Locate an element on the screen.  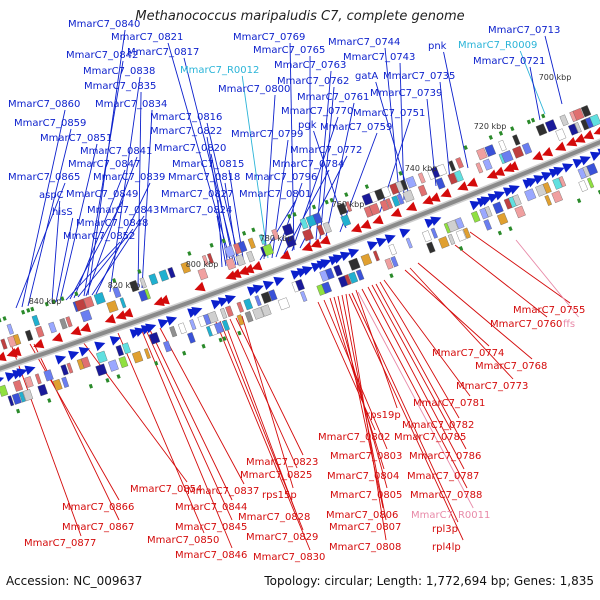
gene-label: MmarC7_0772 is located at coordinates (326, 150).